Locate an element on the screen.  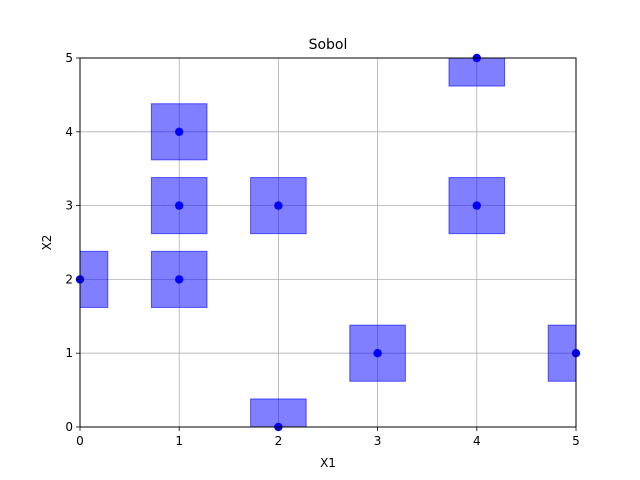
x-axis-label: X1 is located at coordinates (328, 463).